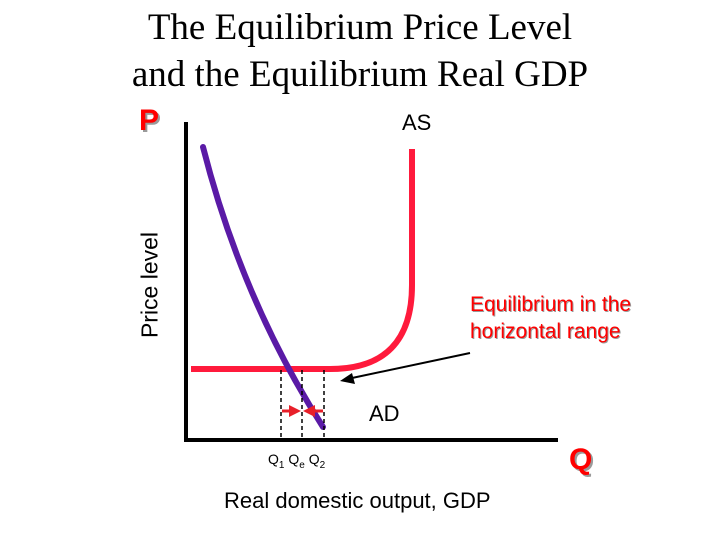 The width and height of the screenshot is (720, 540). Describe the element at coordinates (405, 368) in the screenshot. I see `arrow-icon` at that location.